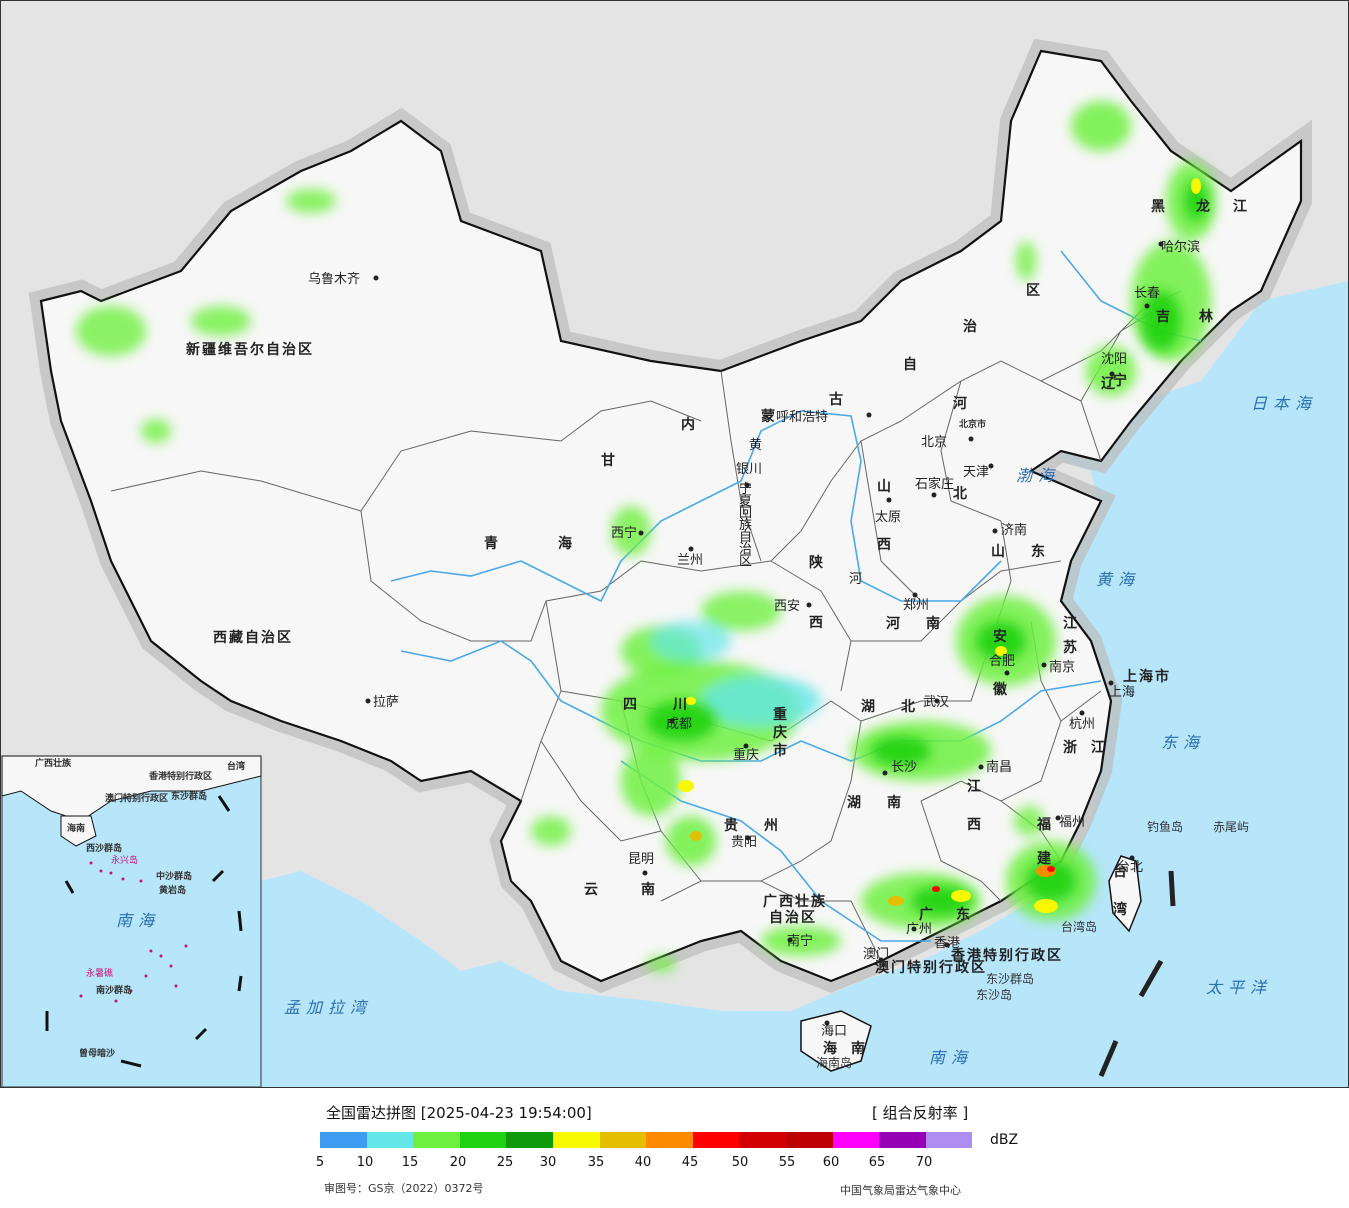 The width and height of the screenshot is (1349, 1208). I want to click on province-label-taiwan: 湾, so click(1121, 909).